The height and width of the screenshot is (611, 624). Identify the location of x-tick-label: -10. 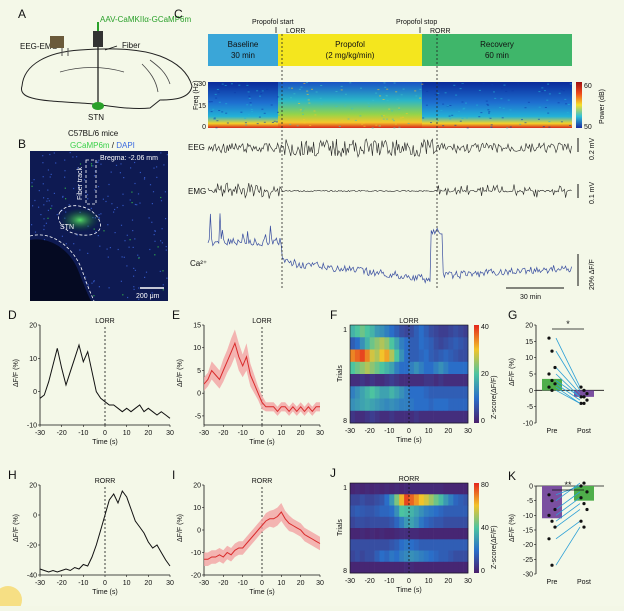
(243, 583).